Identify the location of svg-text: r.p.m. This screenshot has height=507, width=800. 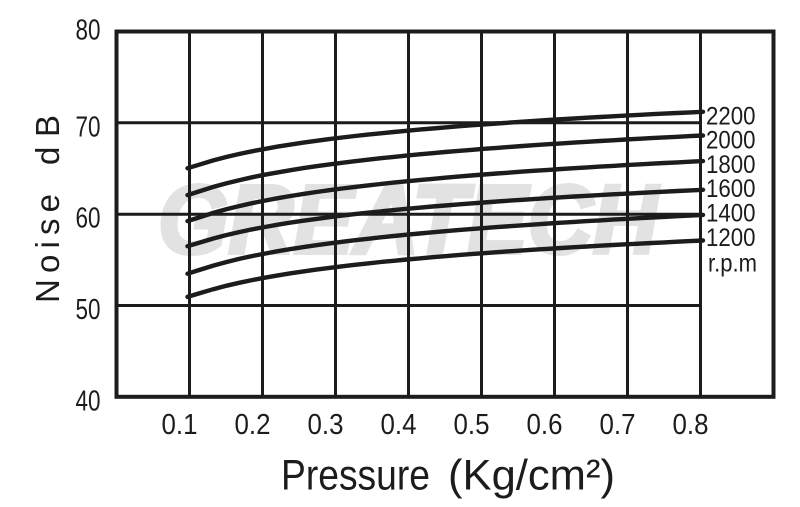
(732, 264).